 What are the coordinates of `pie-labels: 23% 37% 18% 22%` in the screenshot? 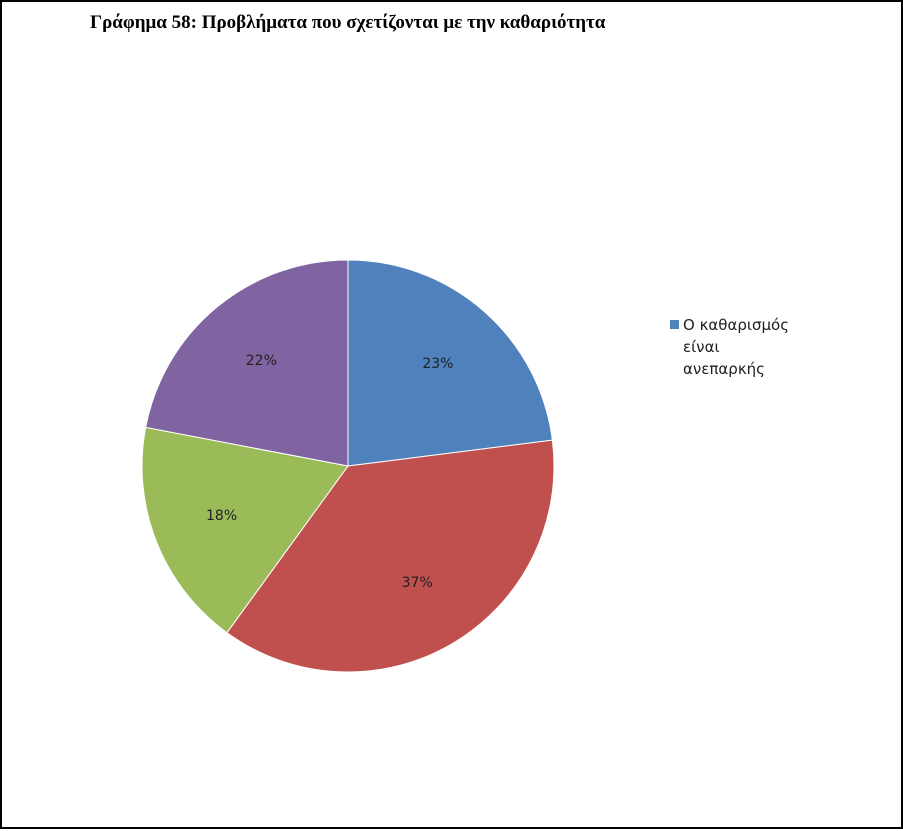 It's located at (329, 472).